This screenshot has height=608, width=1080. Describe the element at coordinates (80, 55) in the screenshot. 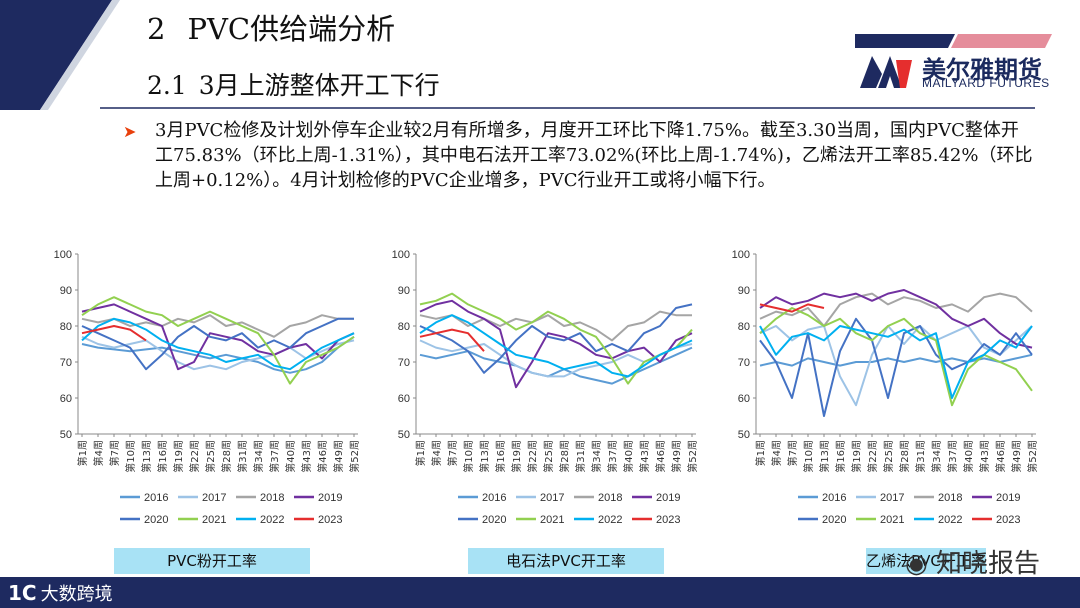

I see `corner-stripe` at that location.